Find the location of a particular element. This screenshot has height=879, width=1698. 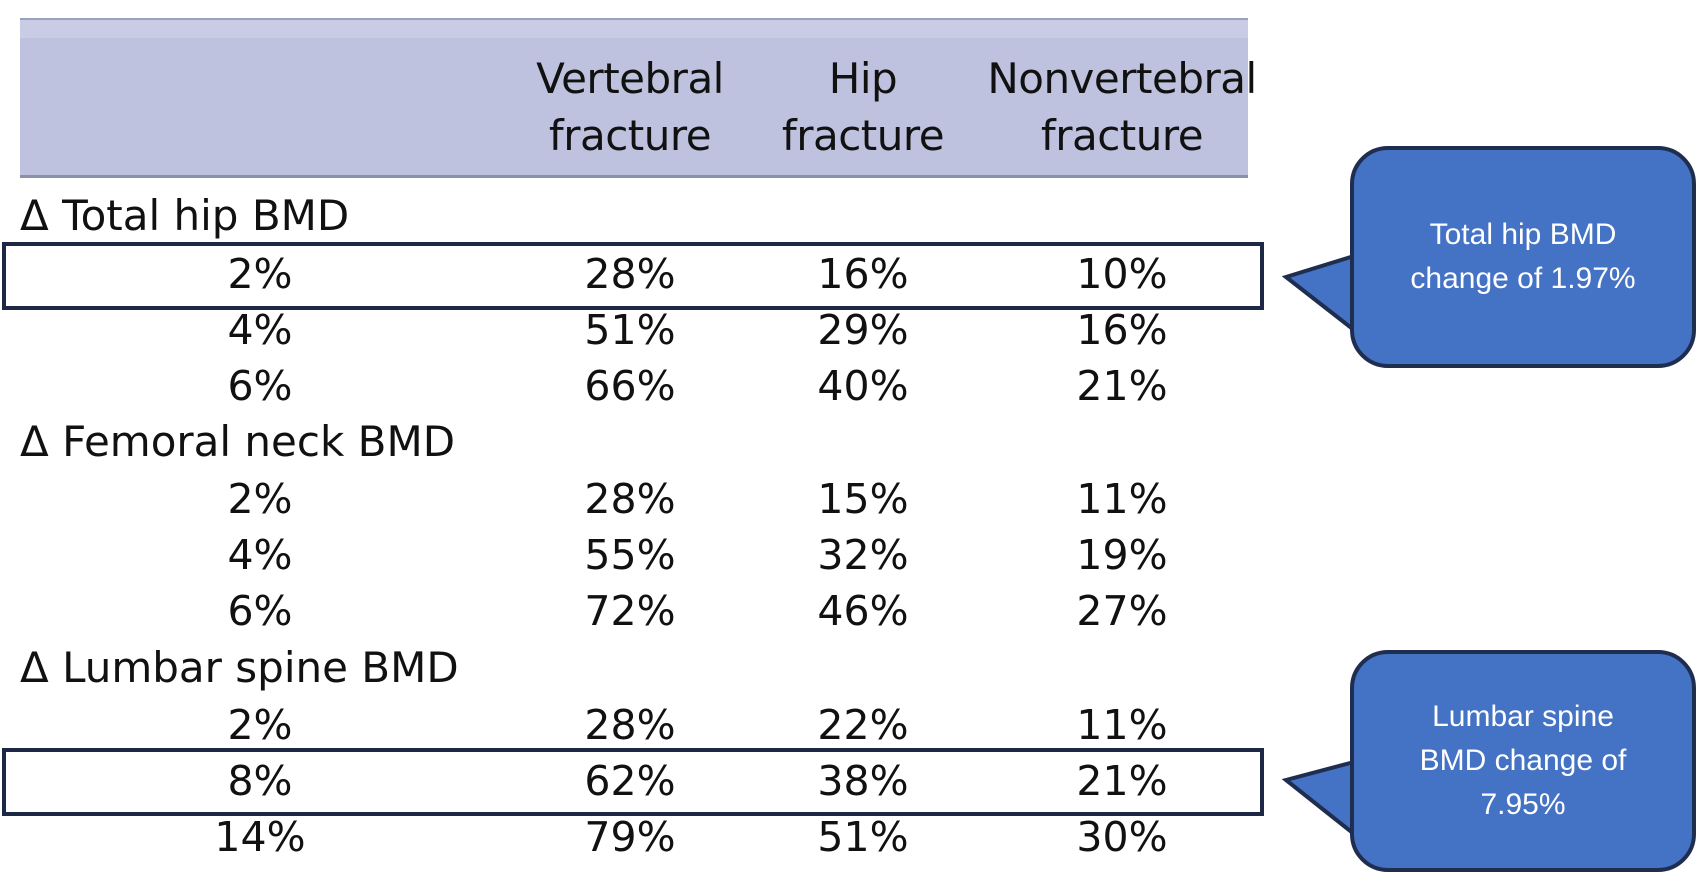

hip-cell: 32% is located at coordinates (863, 555).